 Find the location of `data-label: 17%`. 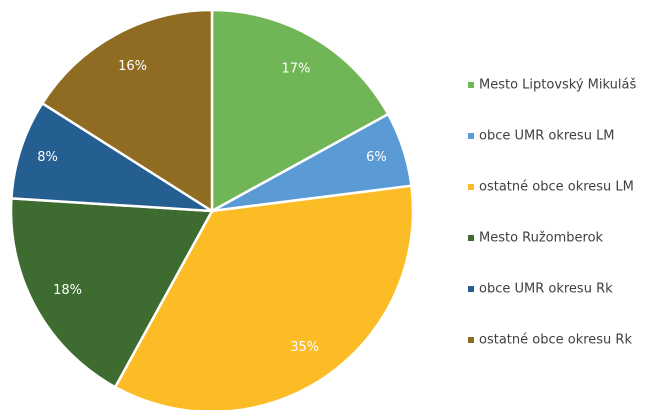

data-label: 17% is located at coordinates (295, 69).